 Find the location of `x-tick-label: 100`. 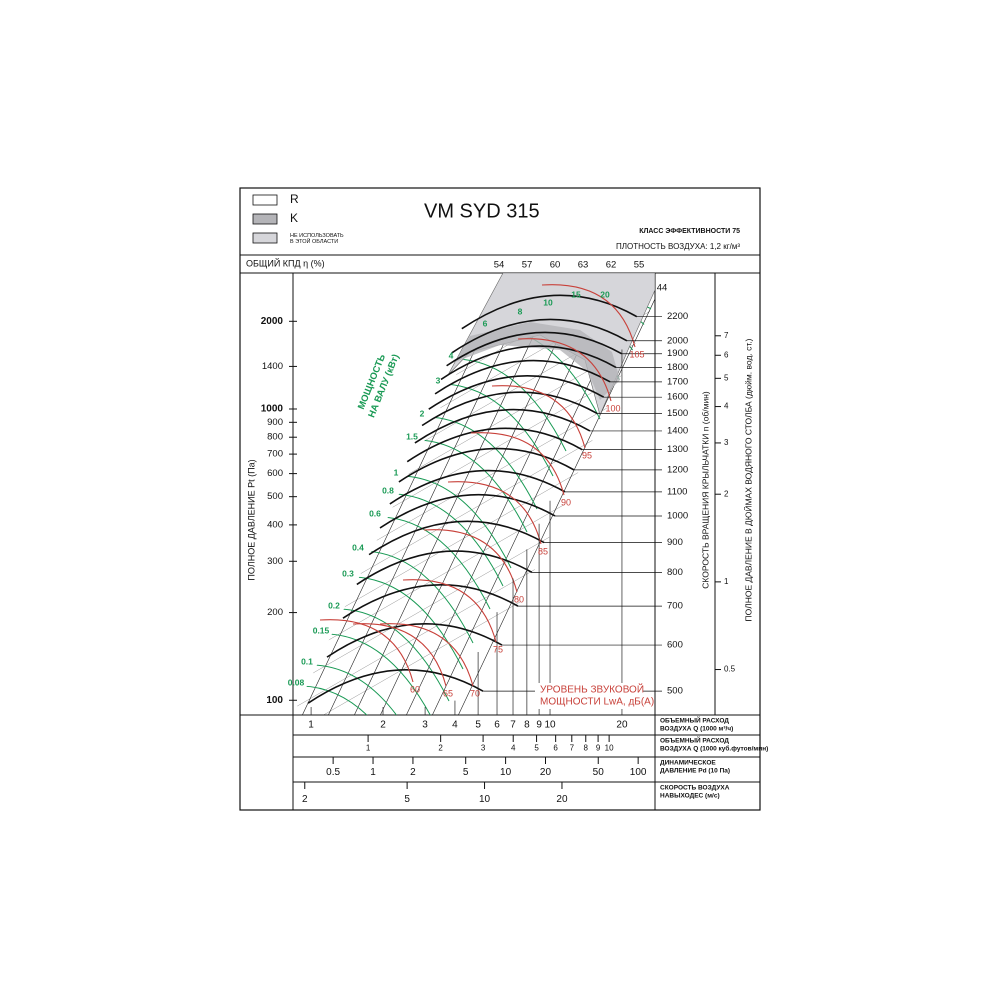

x-tick-label: 100 is located at coordinates (638, 772).